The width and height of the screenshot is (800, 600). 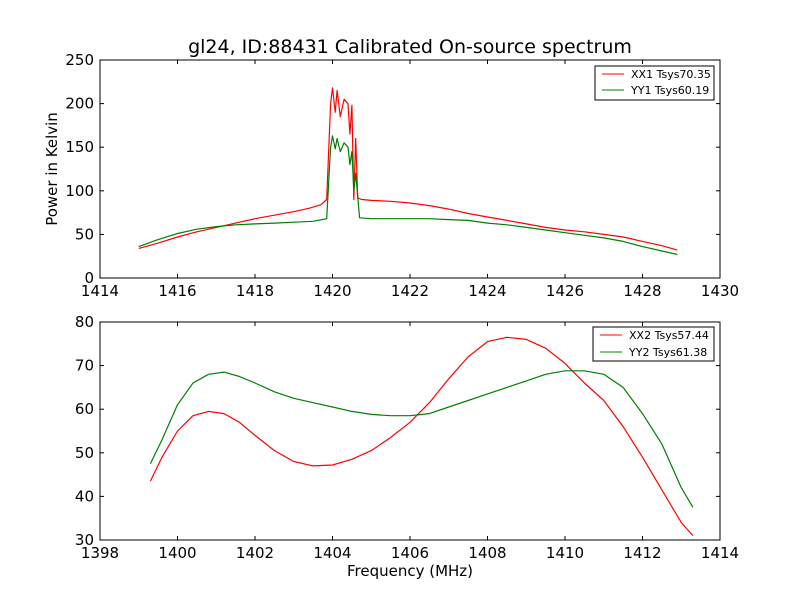 I want to click on top-y-axis-label: Power in Kelvin, so click(x=52, y=169).